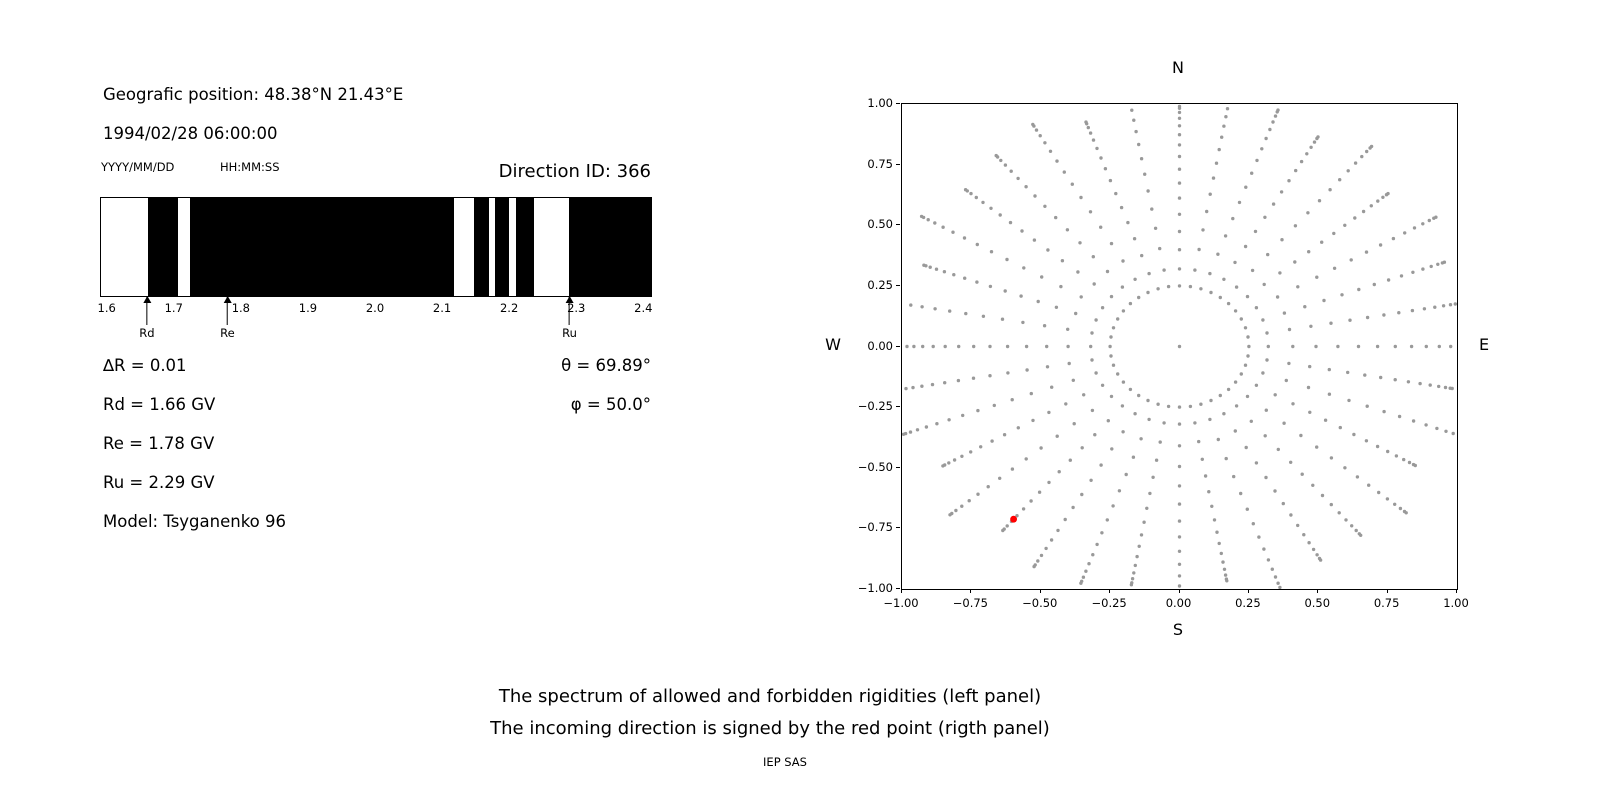  Describe the element at coordinates (785, 762) in the screenshot. I see `footer-credit: IEP SAS` at that location.